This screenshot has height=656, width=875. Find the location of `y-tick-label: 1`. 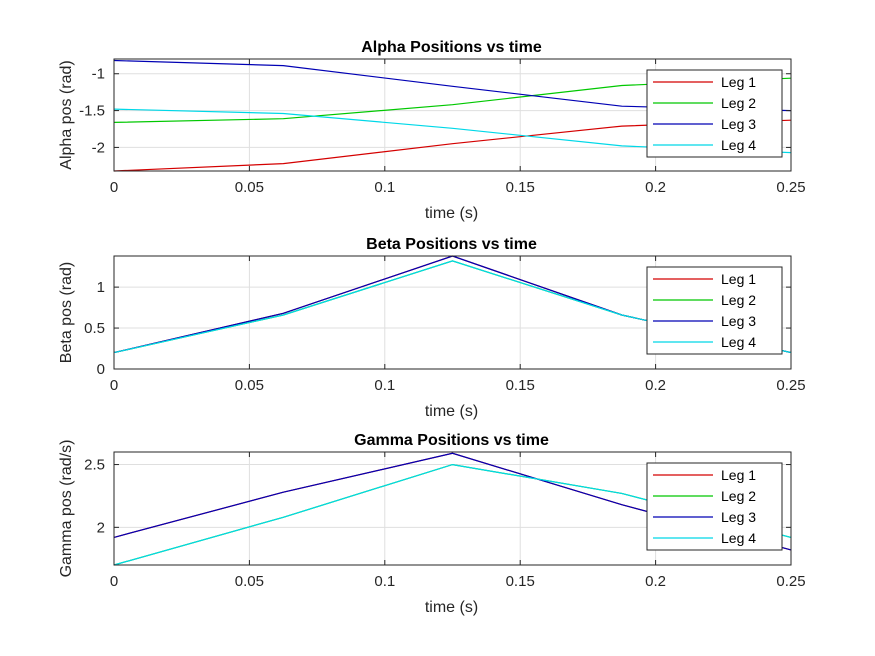

y-tick-label: 1 is located at coordinates (101, 287).